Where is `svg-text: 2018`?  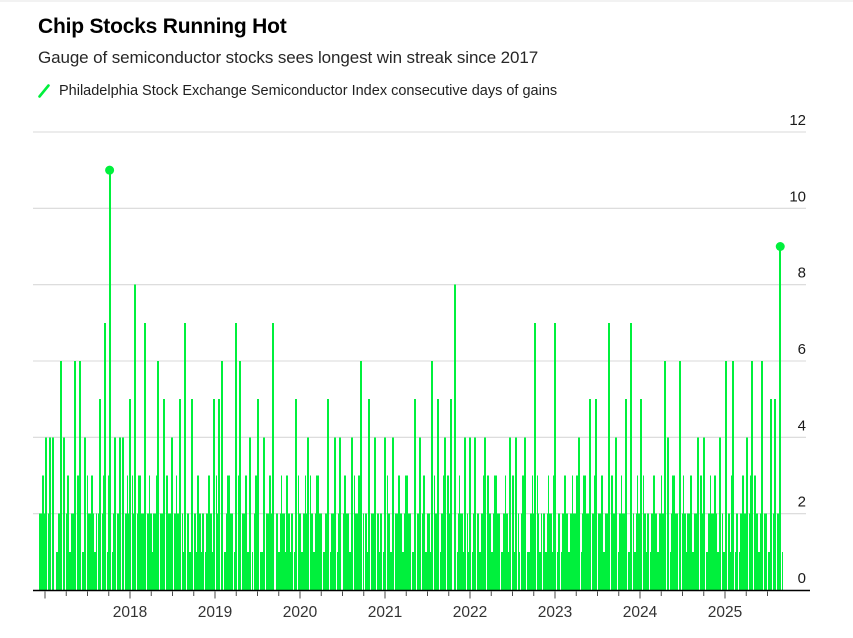 svg-text: 2018 is located at coordinates (130, 612).